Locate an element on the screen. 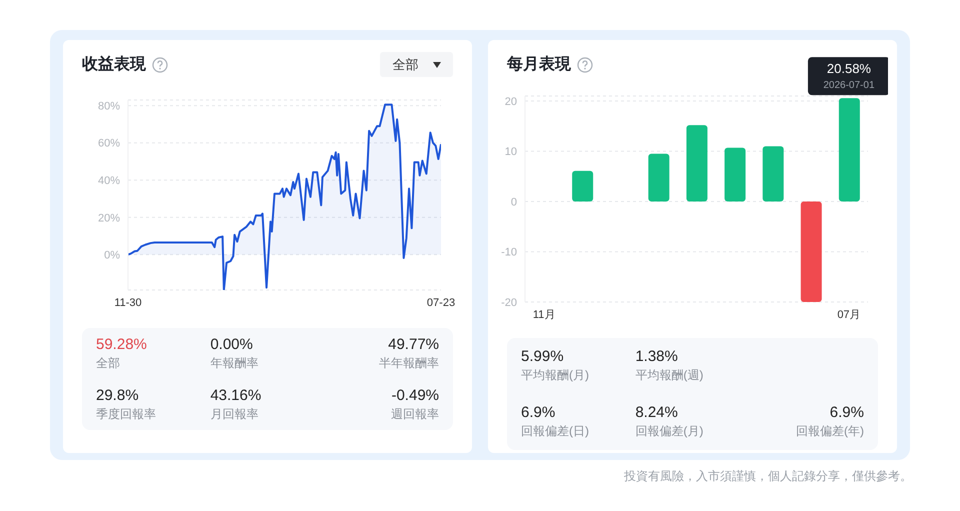  text: 週回報率 is located at coordinates (414, 414).